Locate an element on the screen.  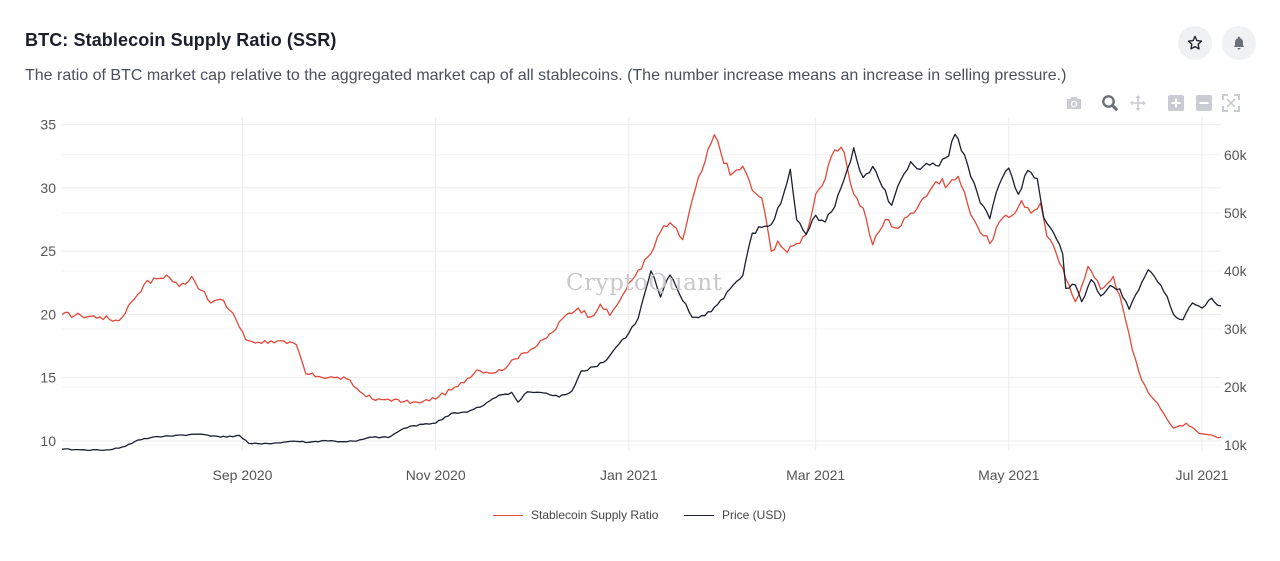
zoom-in-icon is located at coordinates (1176, 105).